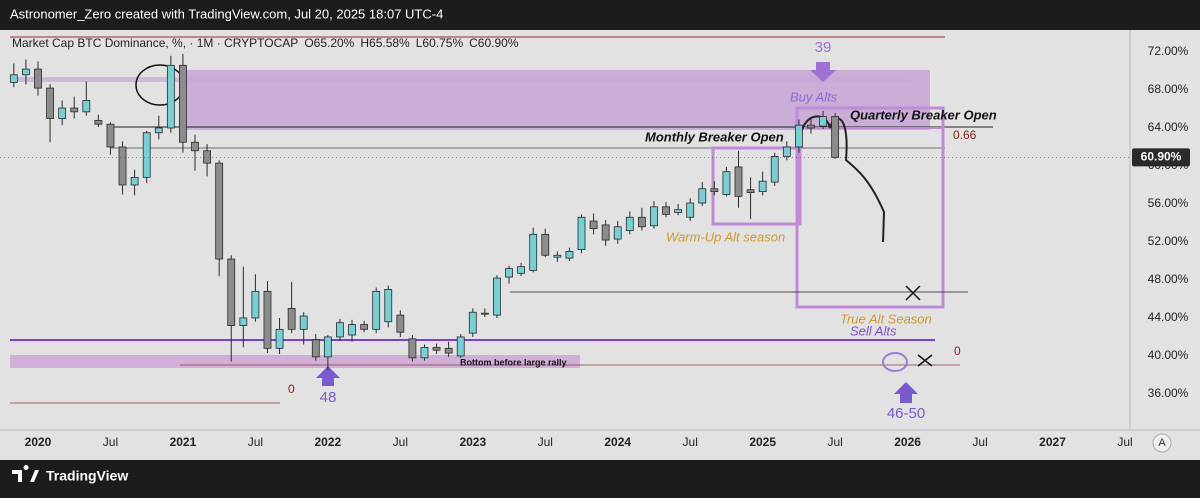 The image size is (1200, 498). I want to click on x-tick-label: 2026, so click(907, 442).